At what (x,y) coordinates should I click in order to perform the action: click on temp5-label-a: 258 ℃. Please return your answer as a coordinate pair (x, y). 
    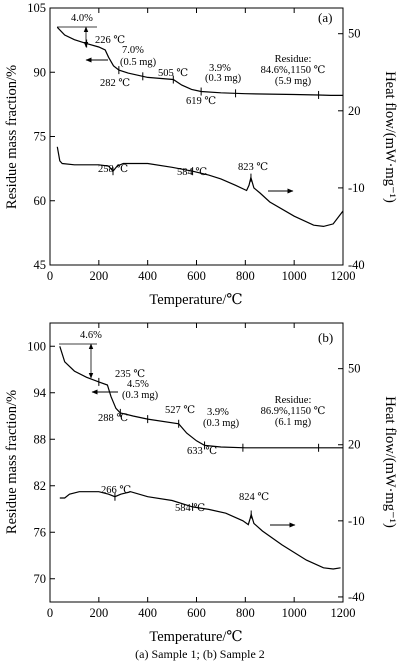
    Looking at the image, I should click on (113, 169).